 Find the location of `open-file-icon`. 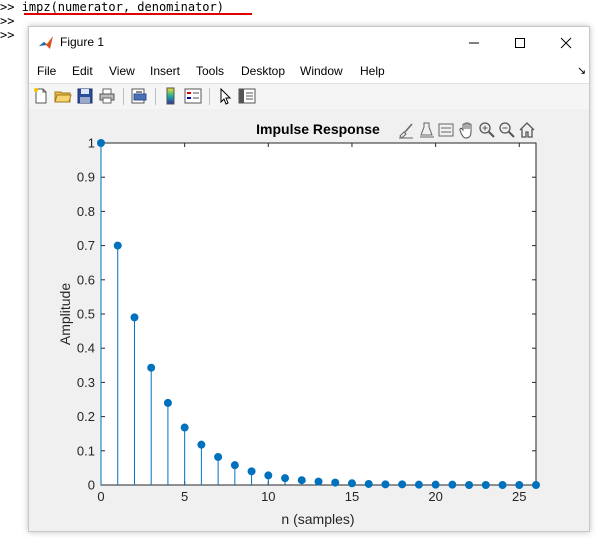

open-file-icon is located at coordinates (63, 96).